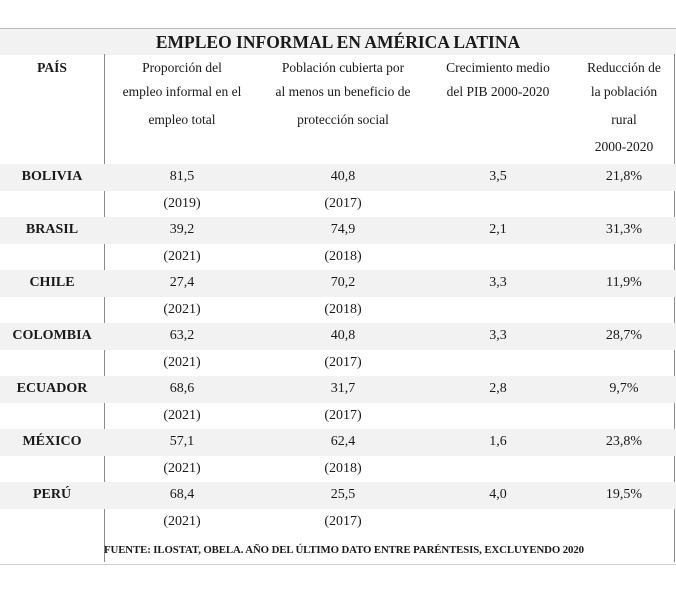 Image resolution: width=676 pixels, height=600 pixels. Describe the element at coordinates (338, 41) in the screenshot. I see `table-title: EMPLEO INFORMAL EN AMÉRICA LATINA` at that location.